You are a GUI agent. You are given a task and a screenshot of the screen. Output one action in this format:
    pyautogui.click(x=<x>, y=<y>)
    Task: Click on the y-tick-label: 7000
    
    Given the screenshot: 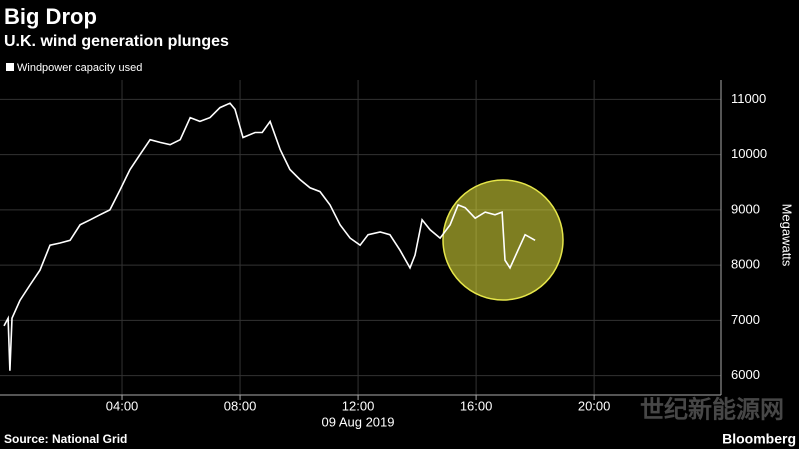 What is the action you would take?
    pyautogui.click(x=745, y=319)
    